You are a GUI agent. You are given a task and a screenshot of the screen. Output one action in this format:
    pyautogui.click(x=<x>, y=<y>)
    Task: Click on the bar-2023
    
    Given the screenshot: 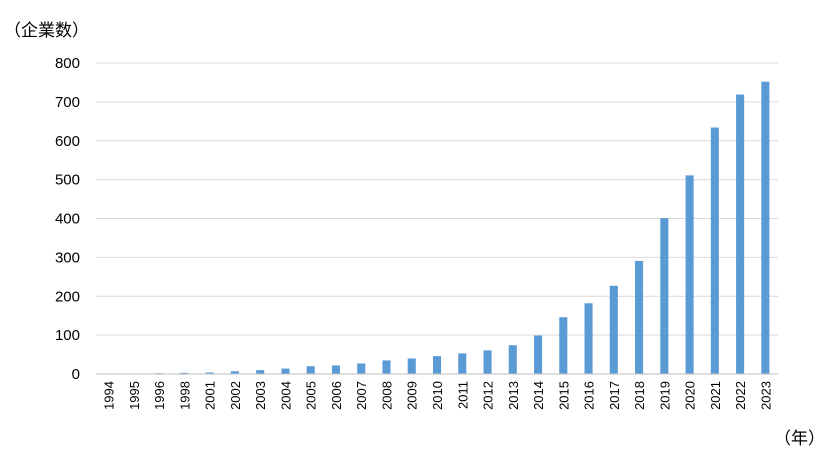 What is the action you would take?
    pyautogui.click(x=765, y=227)
    